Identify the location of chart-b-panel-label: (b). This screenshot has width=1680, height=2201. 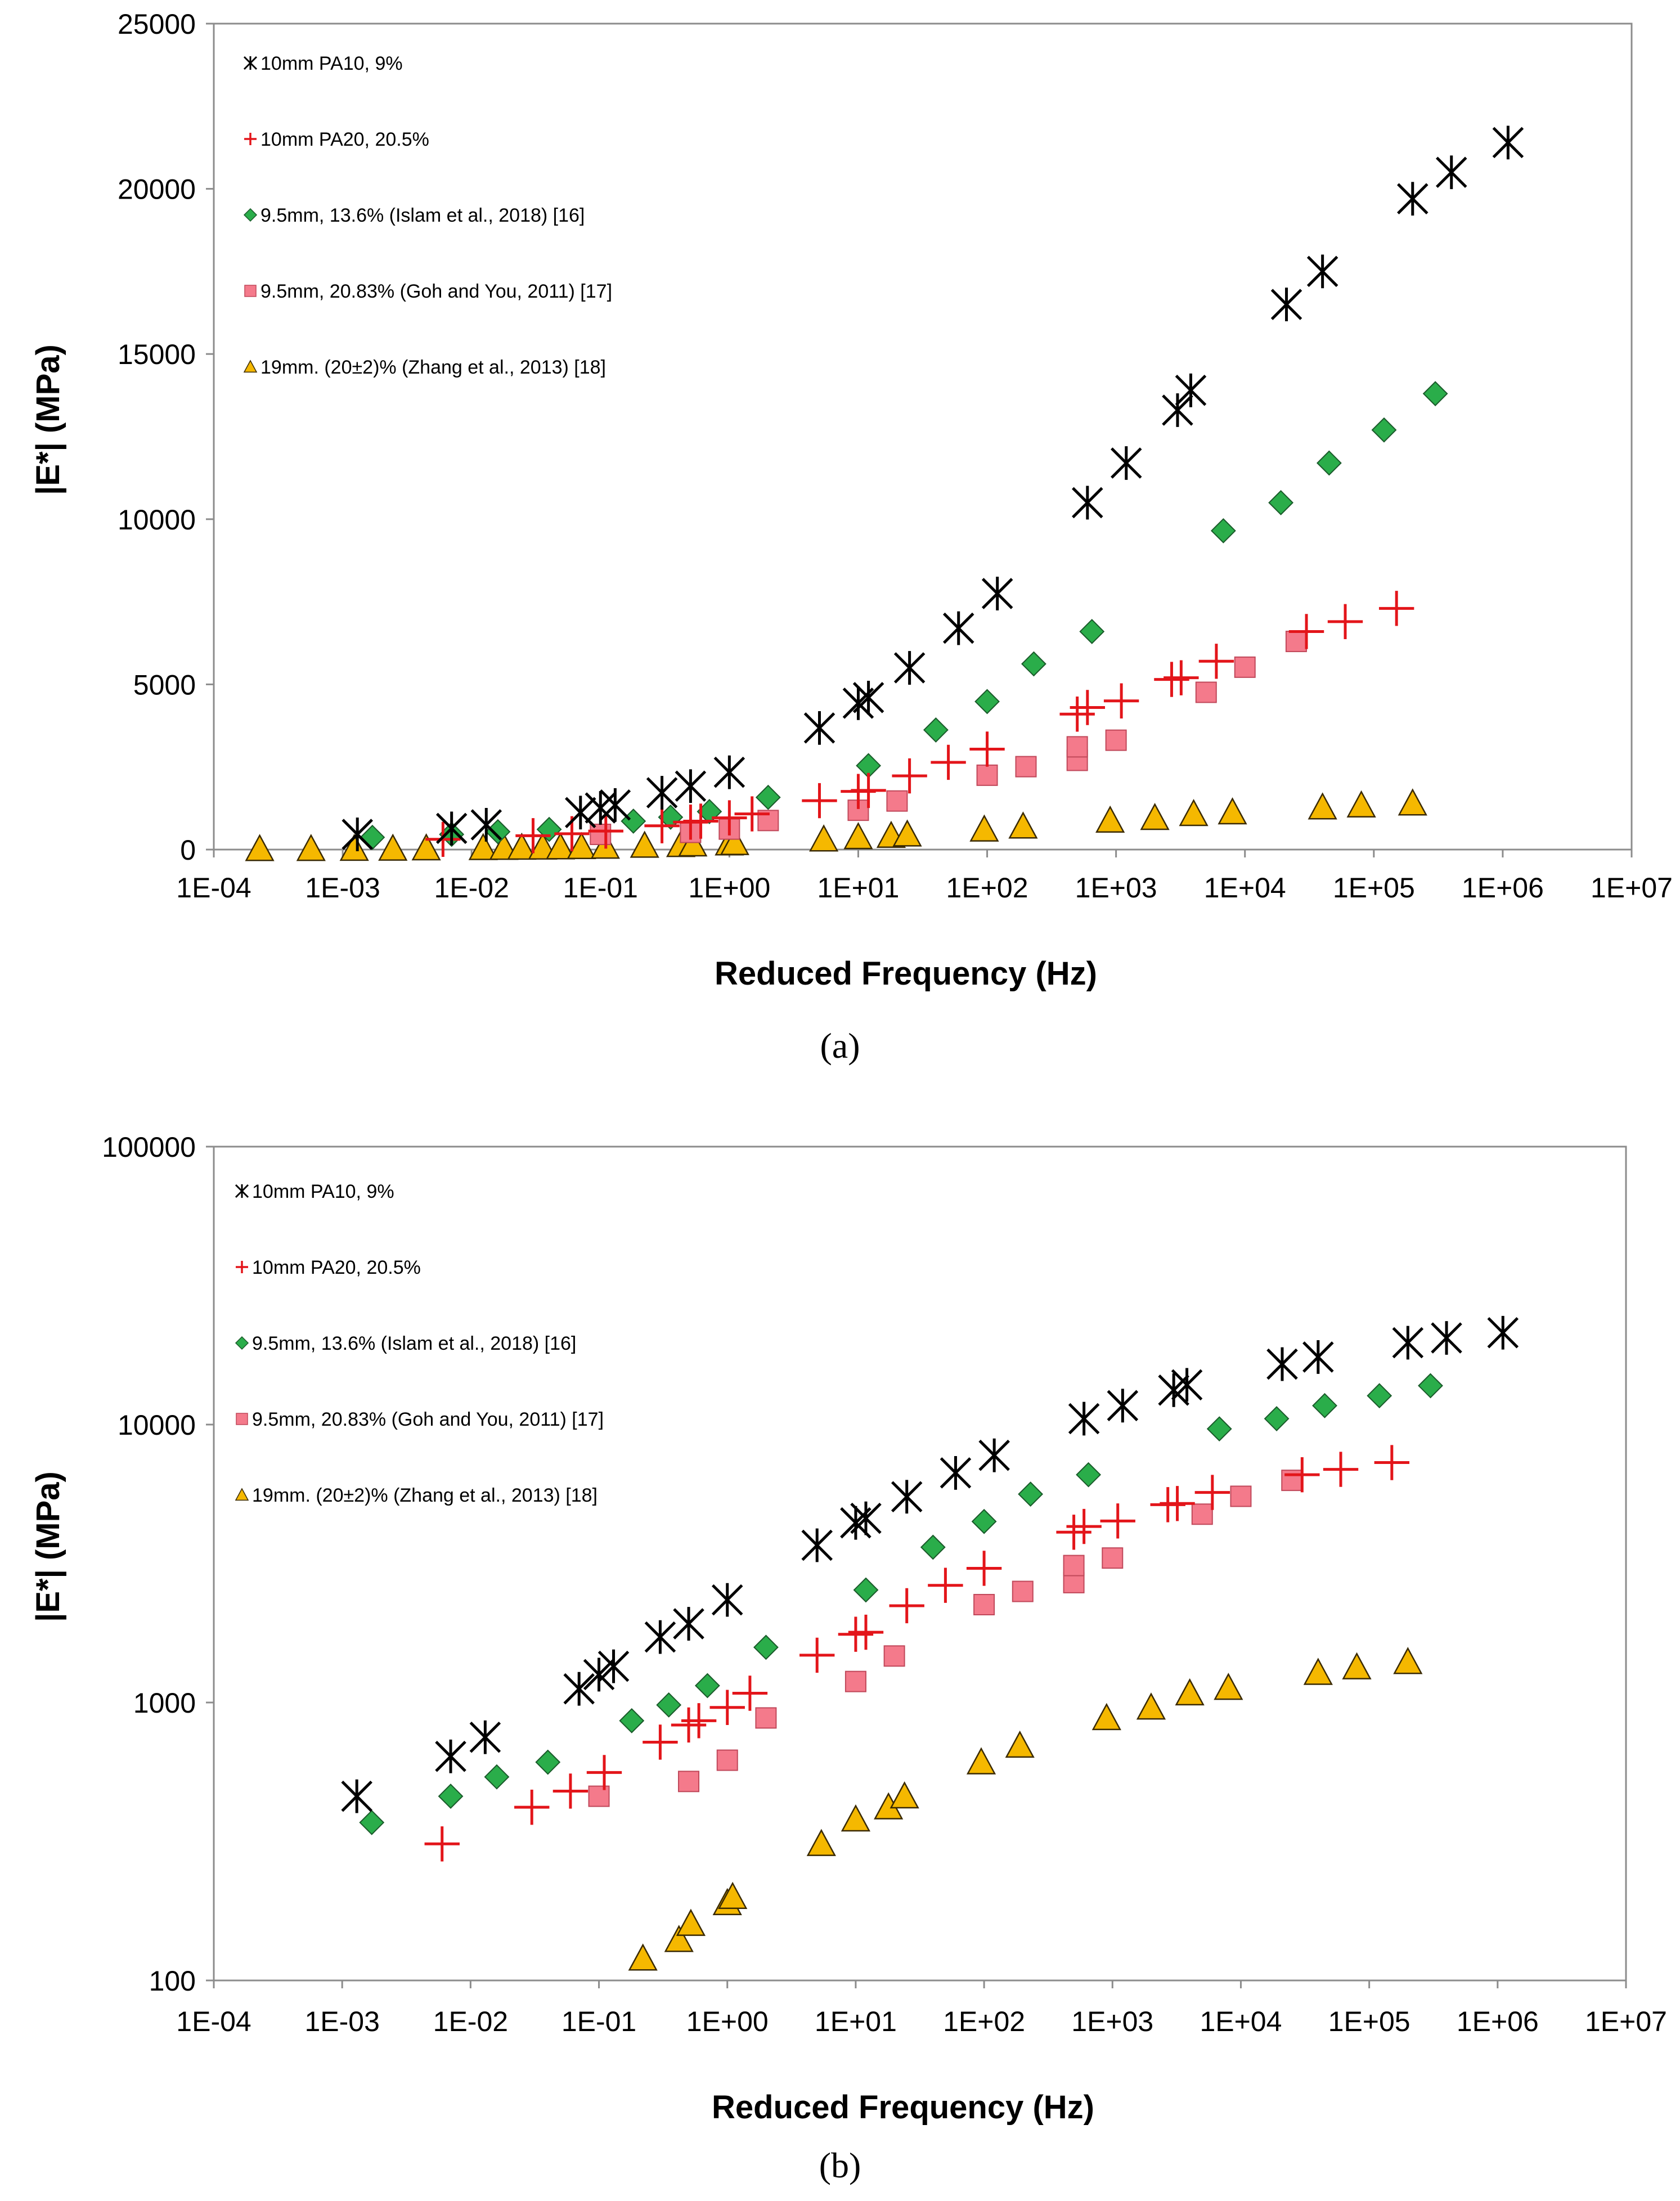
(840, 2165).